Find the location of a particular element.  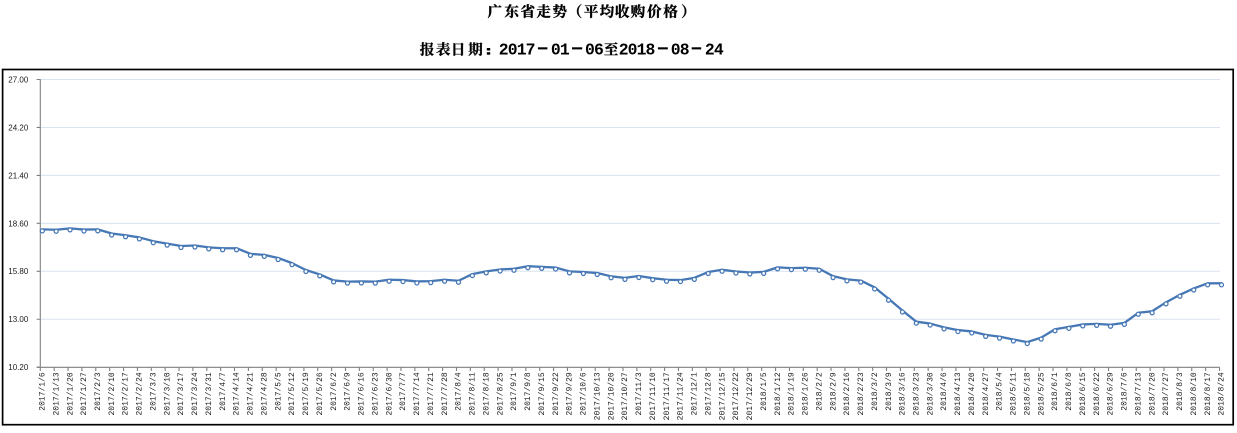

svg-text: 2017/4/7 is located at coordinates (223, 391).